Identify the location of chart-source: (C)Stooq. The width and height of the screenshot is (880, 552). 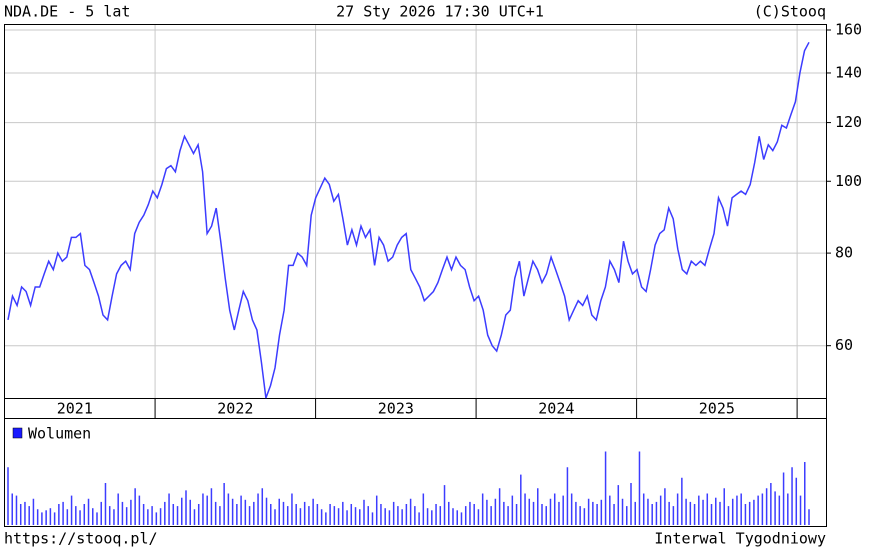
(790, 12).